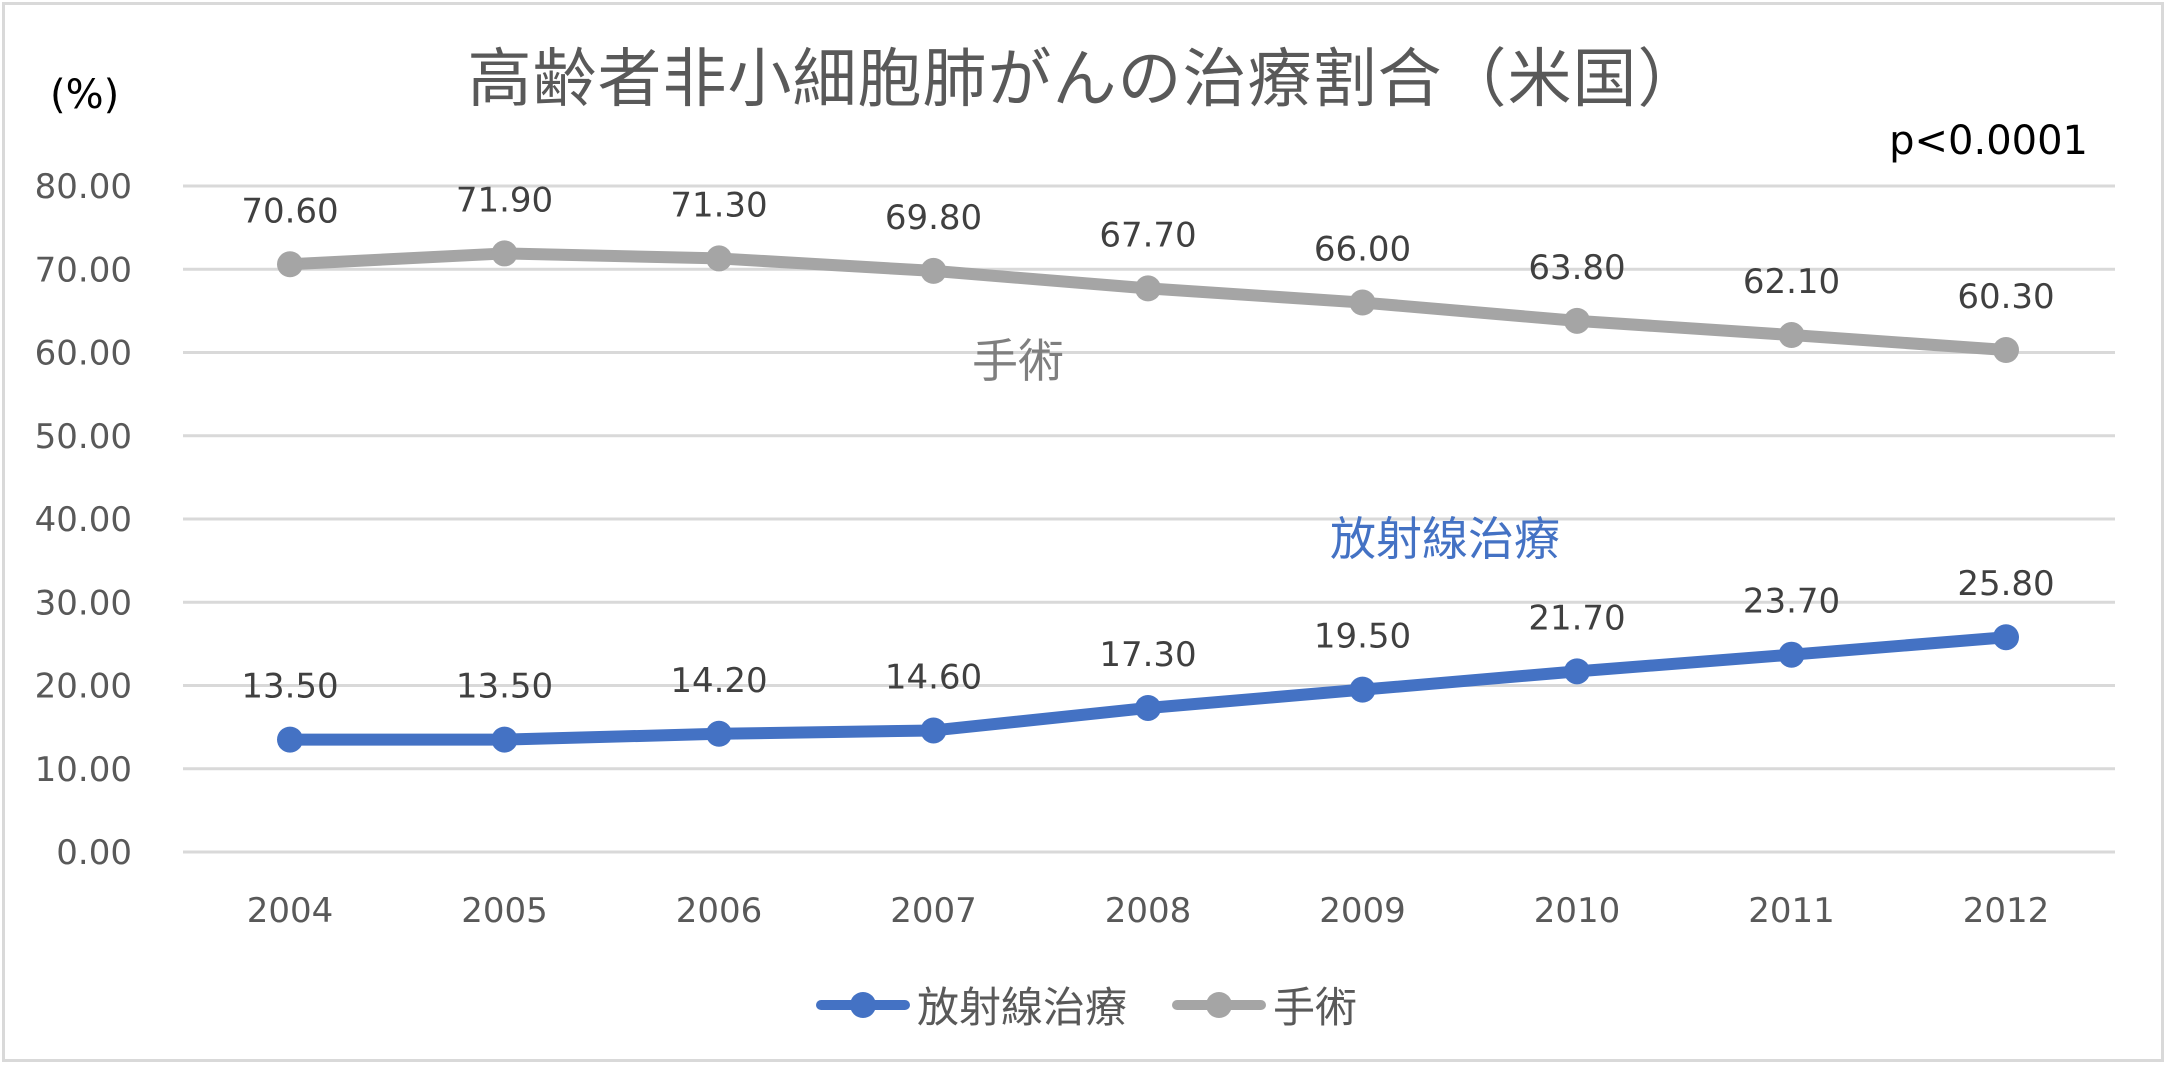 The image size is (2170, 1068). What do you see at coordinates (1085, 80) in the screenshot?
I see `chart-title: 高齢者非小細胞肺がんの治療割合（米国）` at bounding box center [1085, 80].